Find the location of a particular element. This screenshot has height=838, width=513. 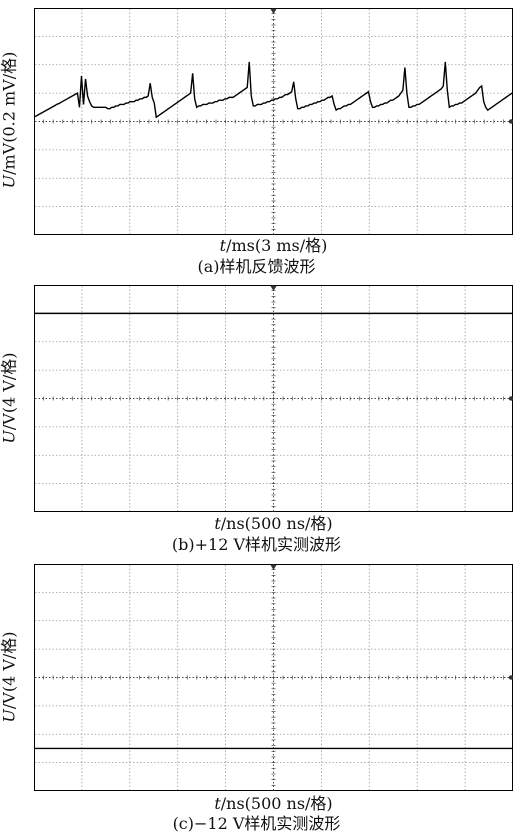

x-axis-unit: /ms(3 ms/格) is located at coordinates (277, 245).